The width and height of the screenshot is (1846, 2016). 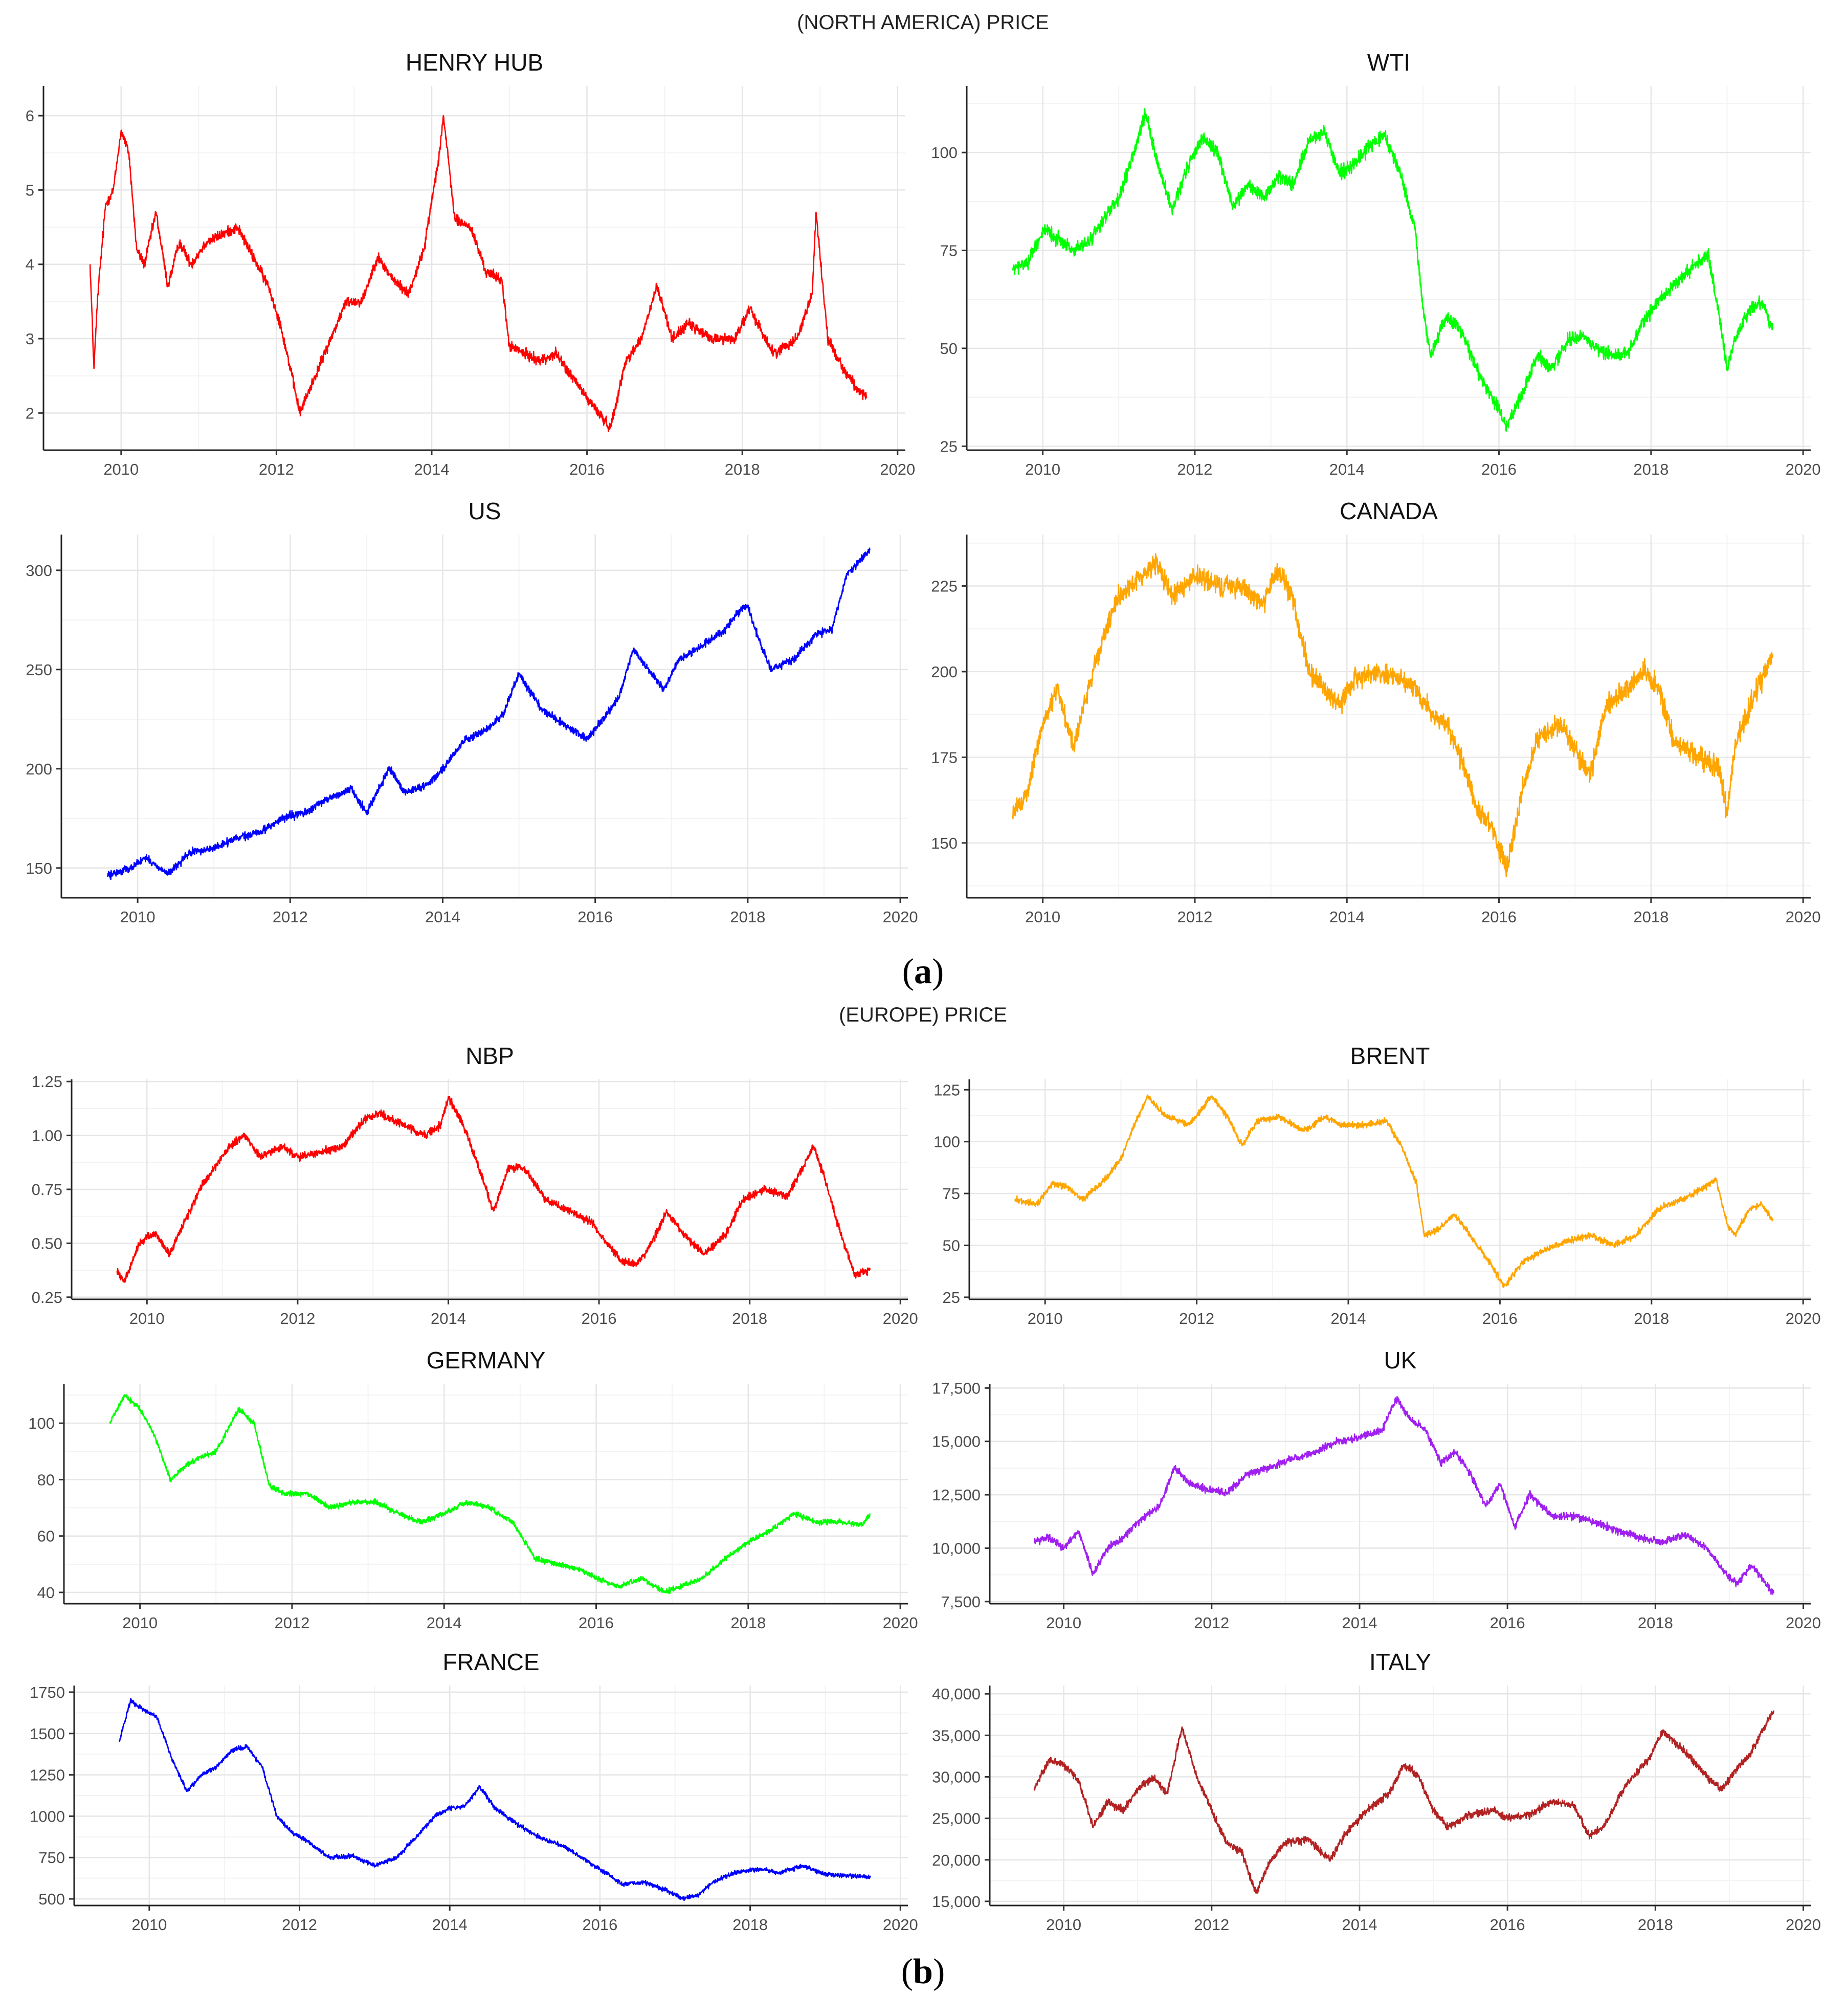 What do you see at coordinates (30, 413) in the screenshot?
I see `y-tick-label: 2` at bounding box center [30, 413].